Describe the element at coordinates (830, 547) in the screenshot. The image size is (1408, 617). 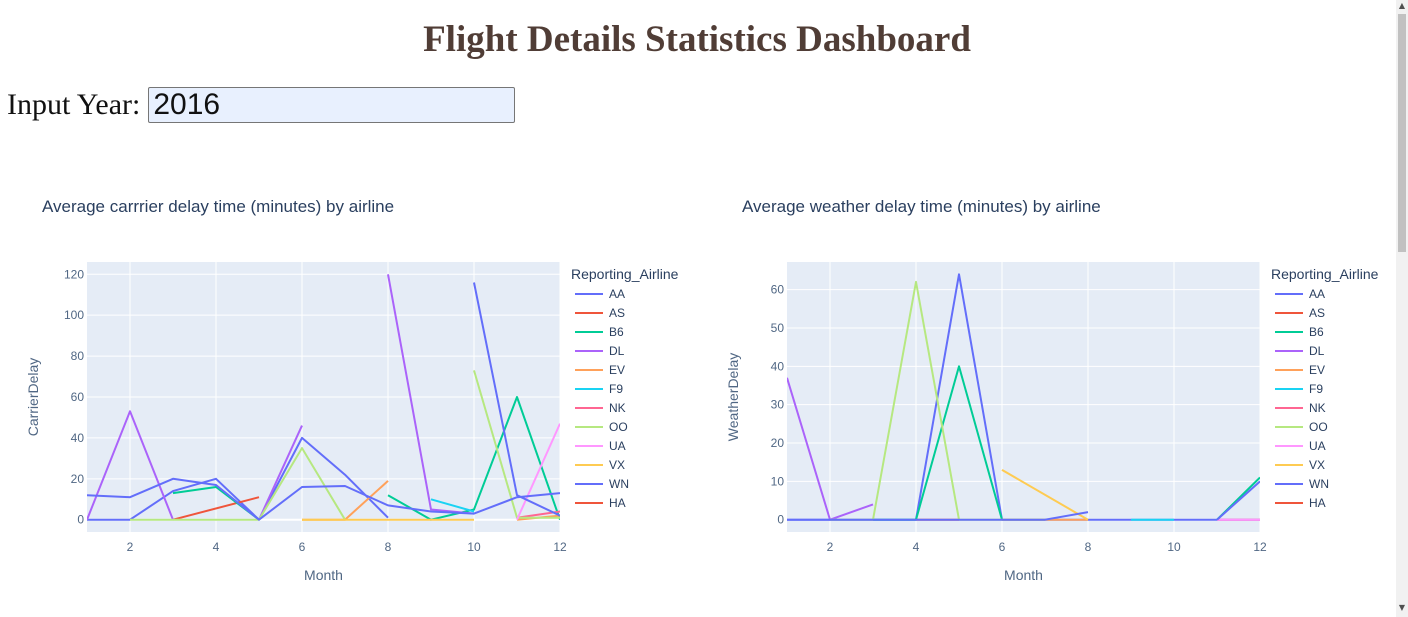
I see `weather-delay-chart-x-tick-label: 2` at that location.